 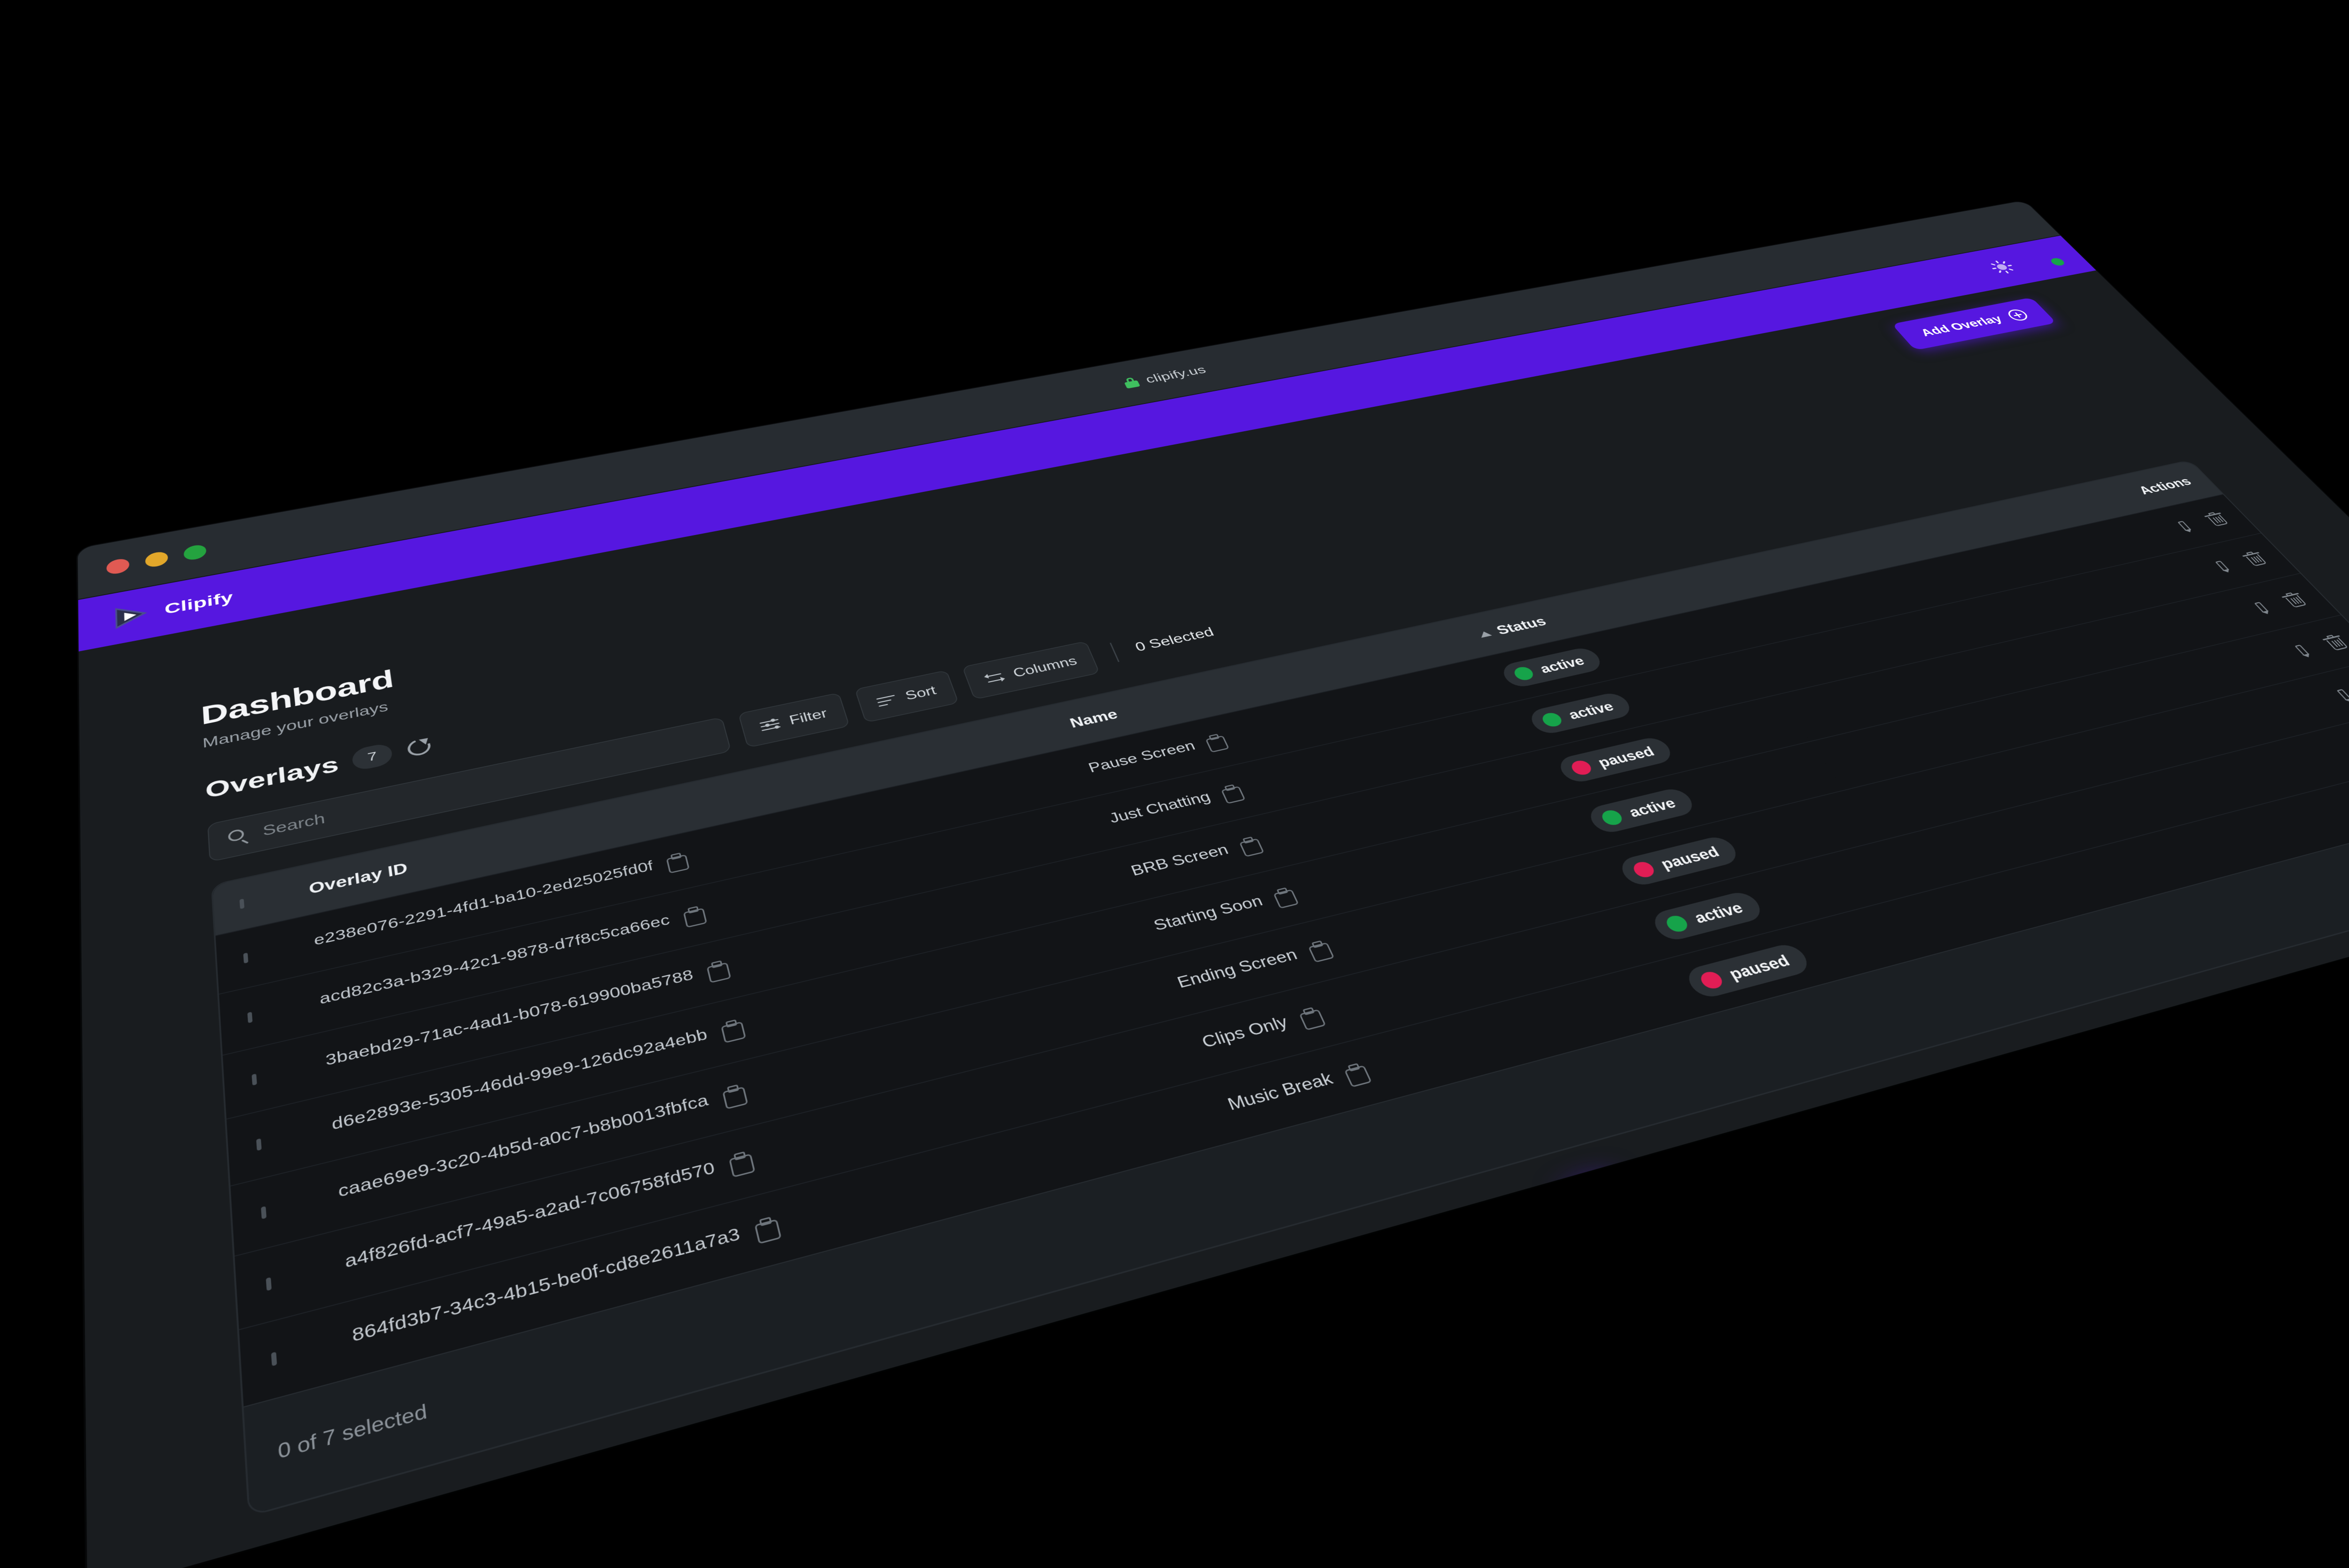 I want to click on cell-name: Clips Only, so click(x=1244, y=1032).